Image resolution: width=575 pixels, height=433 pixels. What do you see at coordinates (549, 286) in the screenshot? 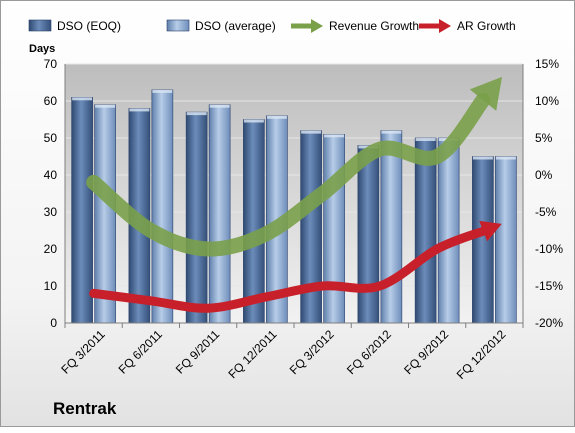
I see `y2-tick-label: -15%` at bounding box center [549, 286].